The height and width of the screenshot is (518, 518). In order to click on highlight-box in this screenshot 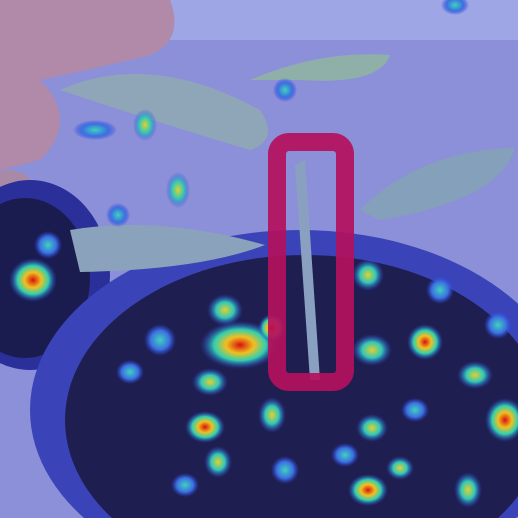, I will do `click(311, 262)`.